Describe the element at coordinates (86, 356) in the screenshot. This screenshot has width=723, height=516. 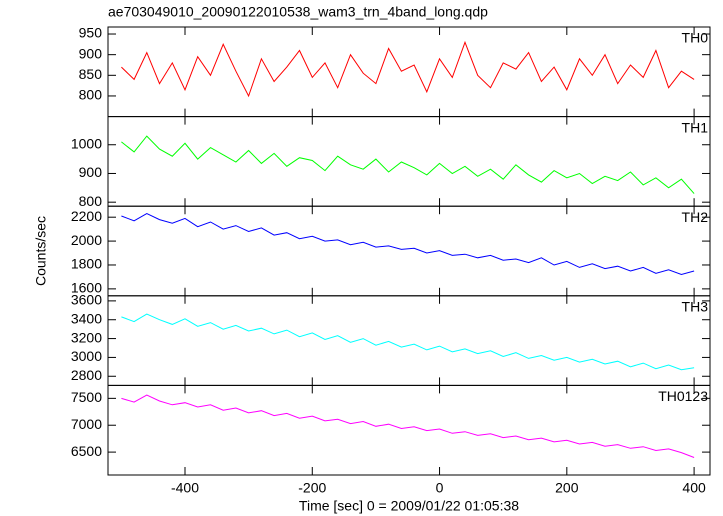
I see `y-tick-label: 3000` at that location.